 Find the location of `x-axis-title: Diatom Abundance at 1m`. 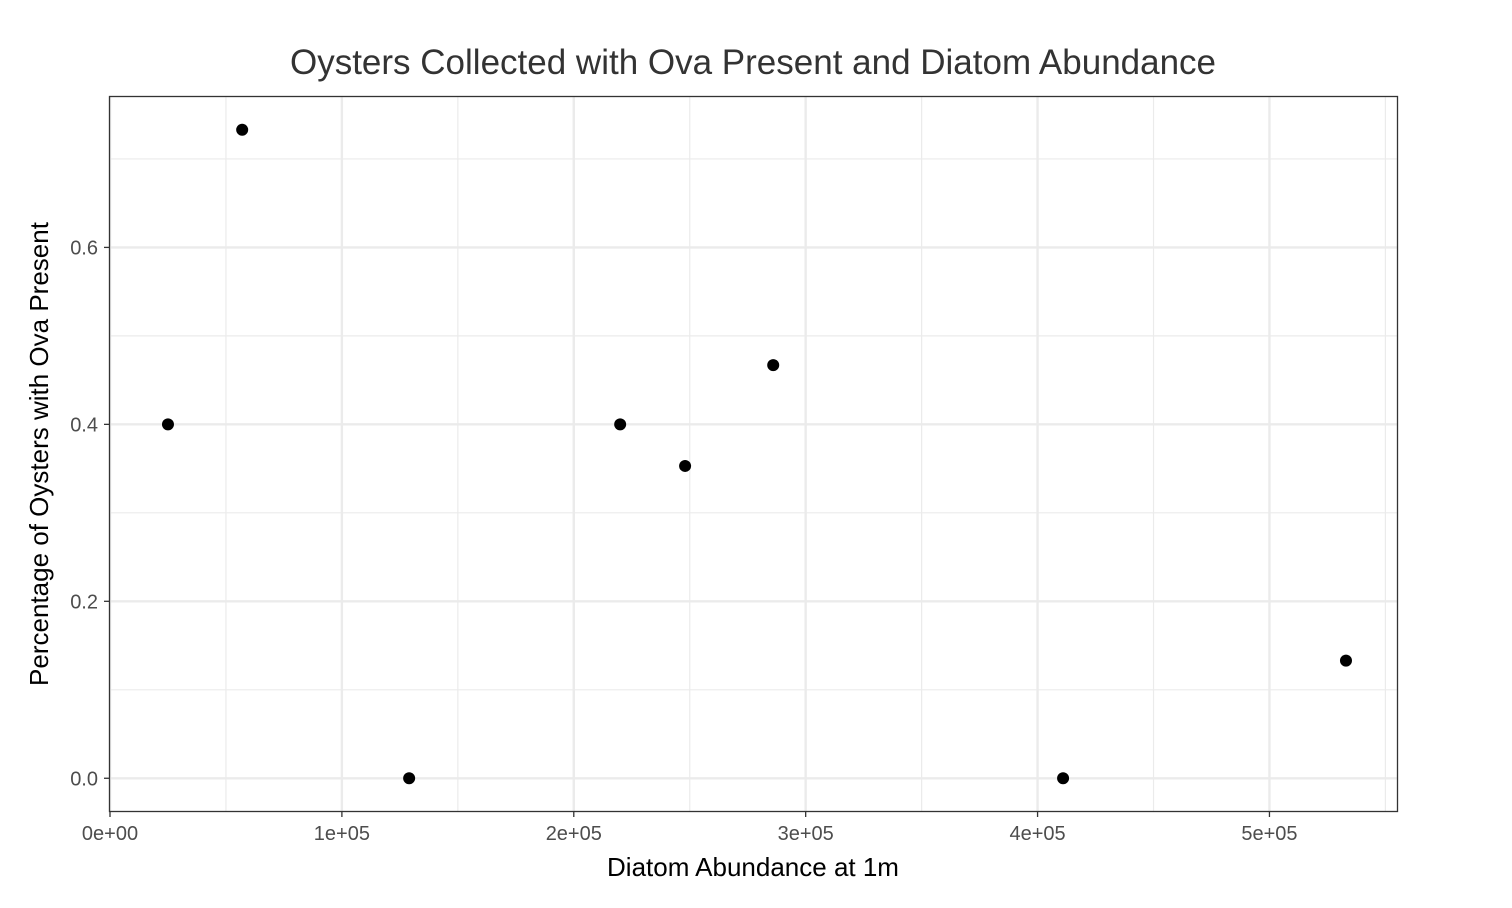

x-axis-title: Diatom Abundance at 1m is located at coordinates (753, 867).